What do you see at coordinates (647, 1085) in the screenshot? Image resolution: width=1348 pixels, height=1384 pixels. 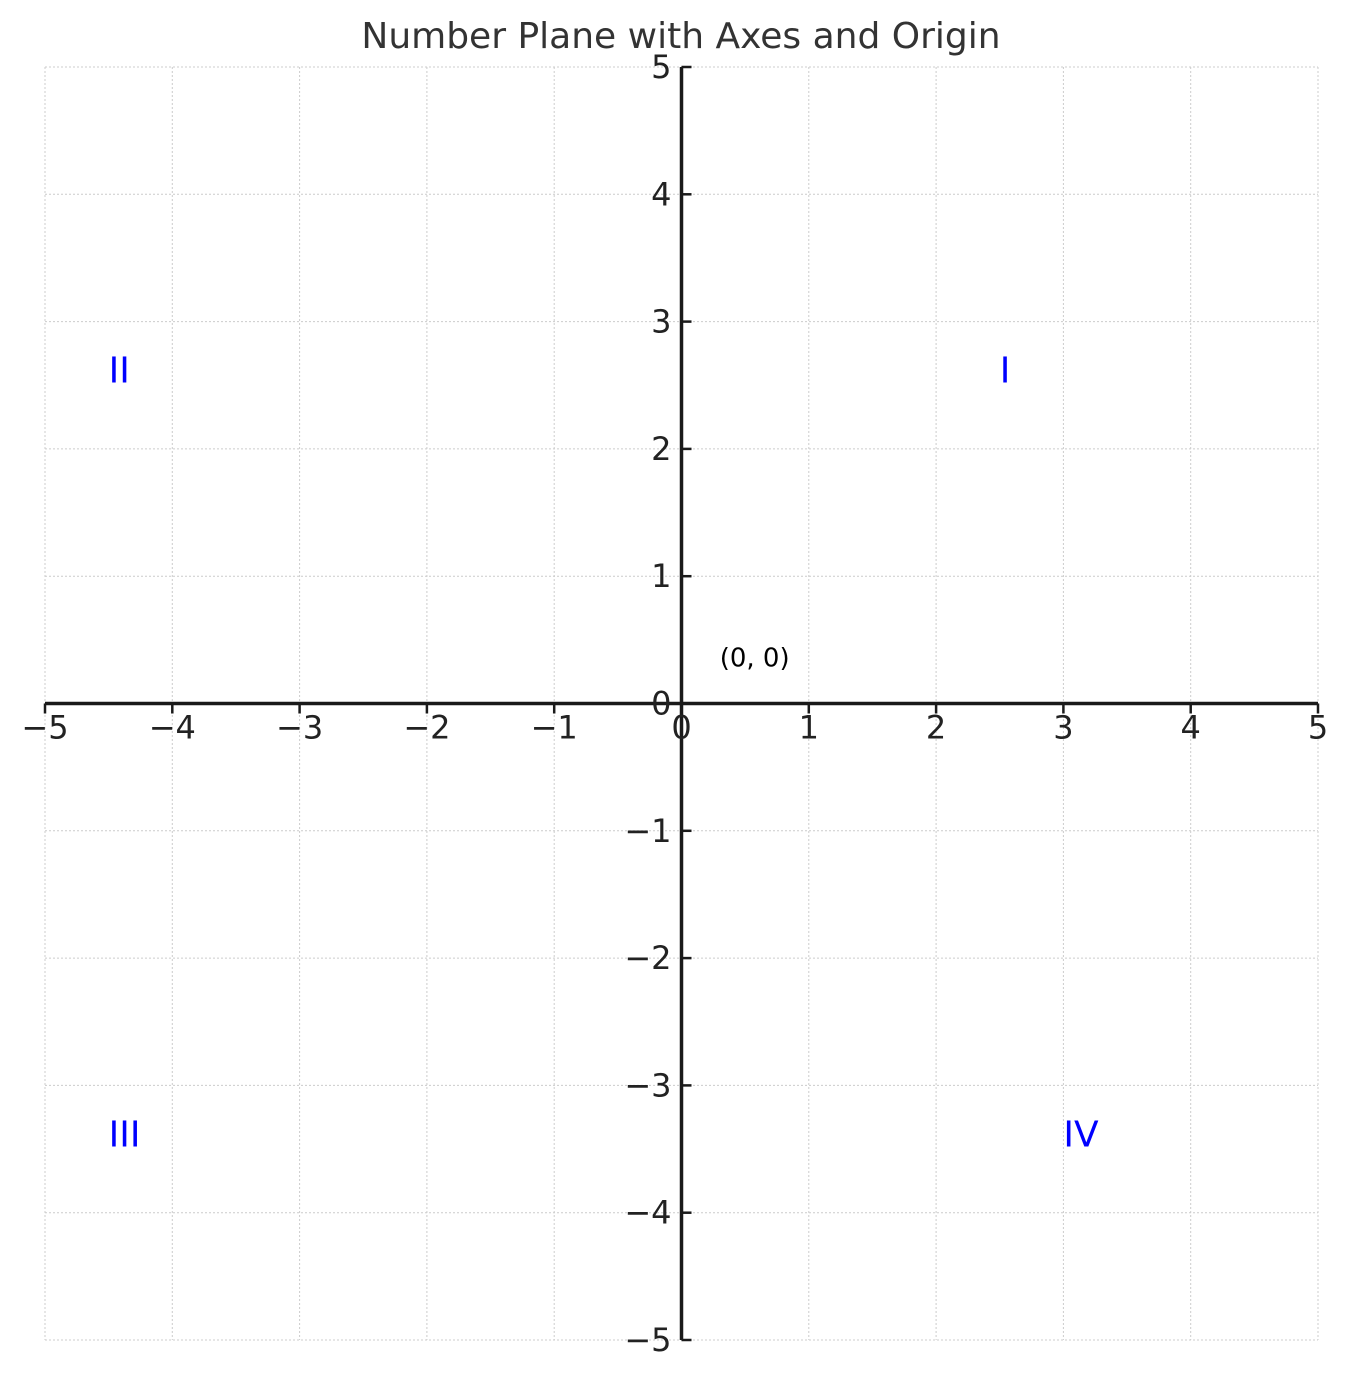 I see `y-tick-label: −3` at bounding box center [647, 1085].